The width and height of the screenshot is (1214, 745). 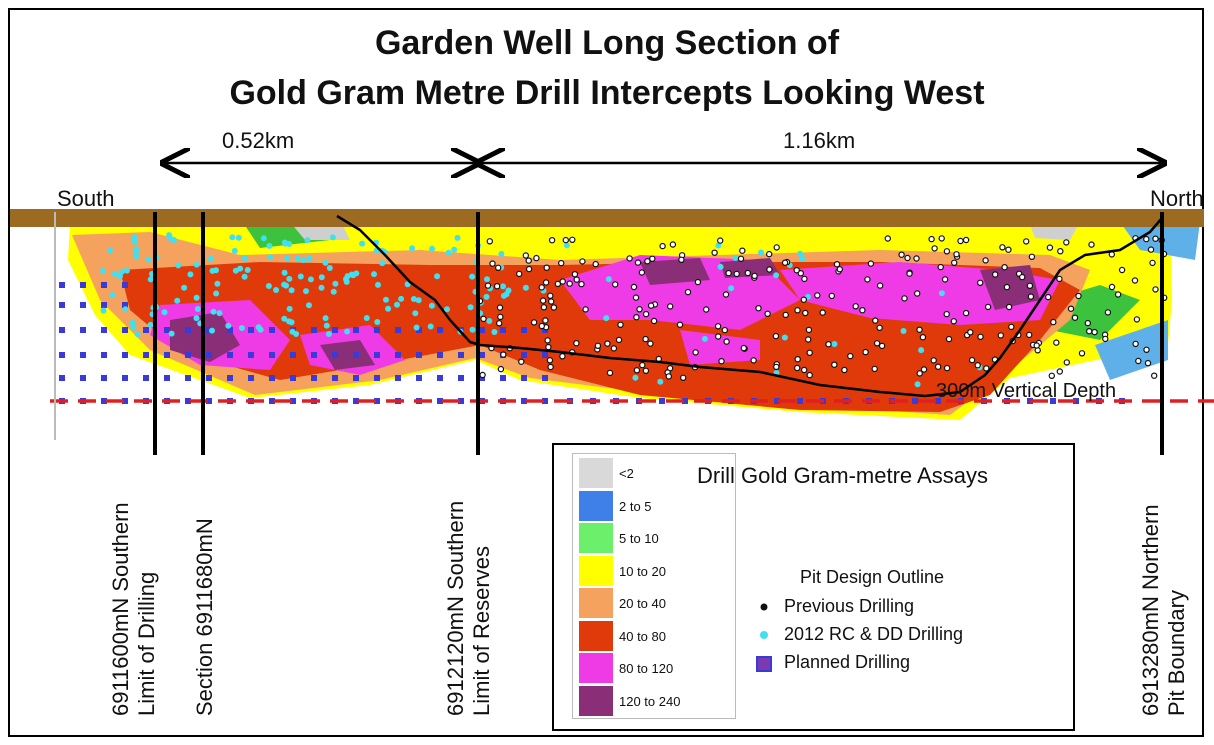 What do you see at coordinates (847, 662) in the screenshot?
I see `legend-planned-label: Planned Drilling` at bounding box center [847, 662].